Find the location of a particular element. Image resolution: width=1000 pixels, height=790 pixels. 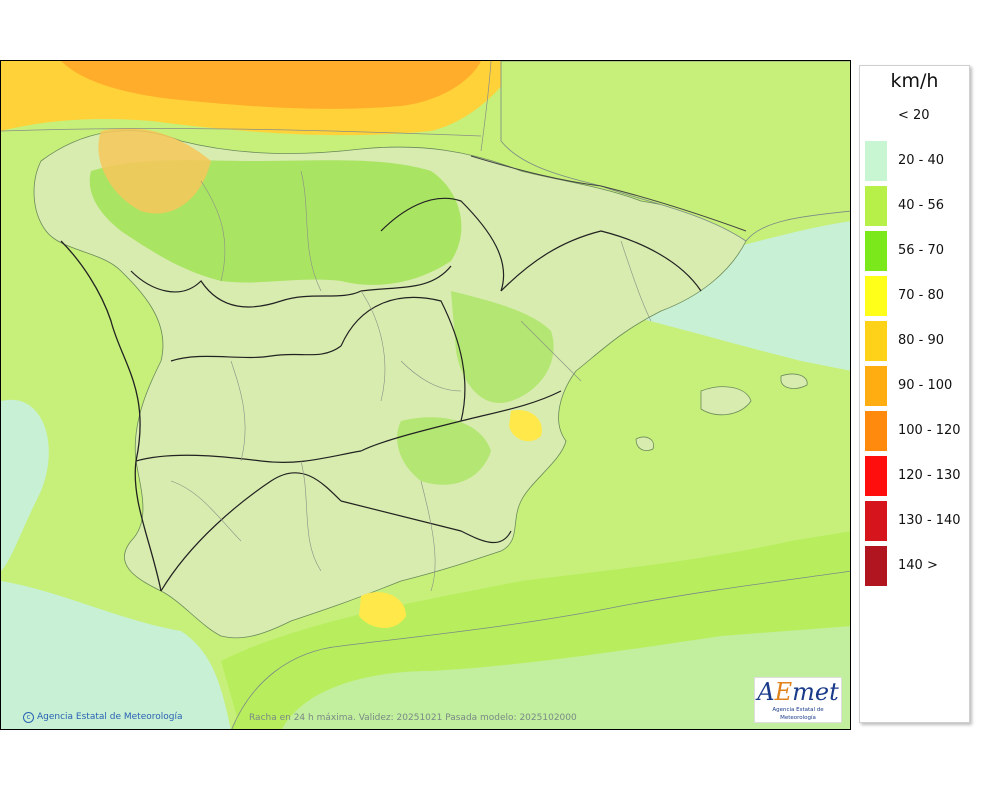

legend-label: 140 > is located at coordinates (918, 565).